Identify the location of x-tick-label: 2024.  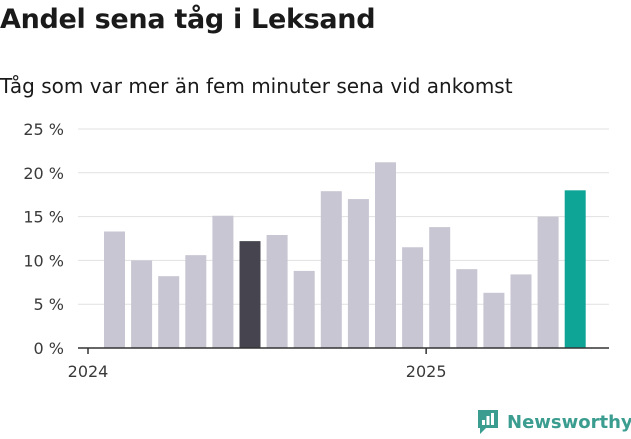
(88, 371).